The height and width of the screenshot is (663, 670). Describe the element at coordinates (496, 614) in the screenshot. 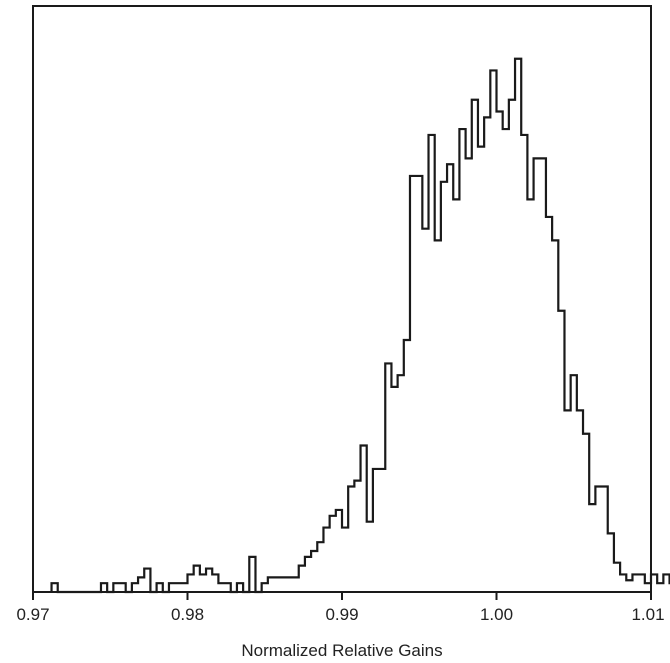

I see `x-tick-label: 1.00` at that location.